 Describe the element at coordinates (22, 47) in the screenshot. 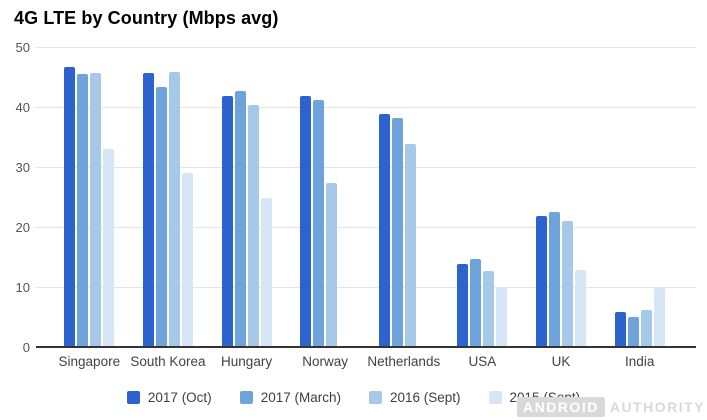

I see `y-tick-label-50: 50` at that location.